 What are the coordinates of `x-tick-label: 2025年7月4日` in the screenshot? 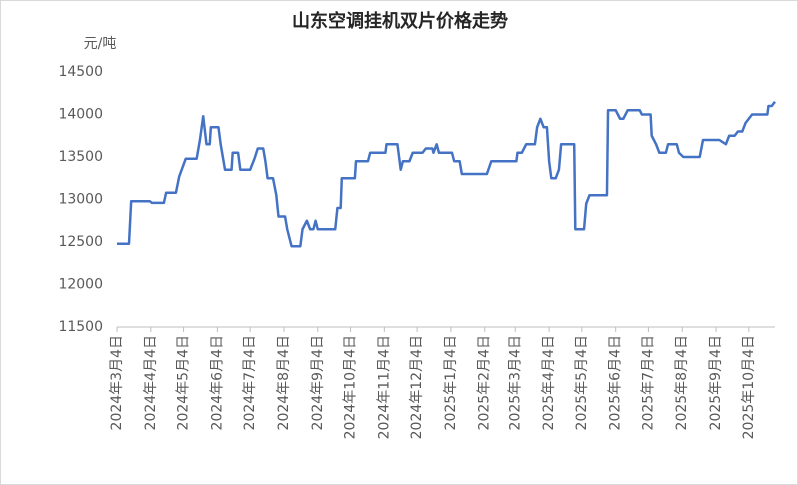 It's located at (648, 382).